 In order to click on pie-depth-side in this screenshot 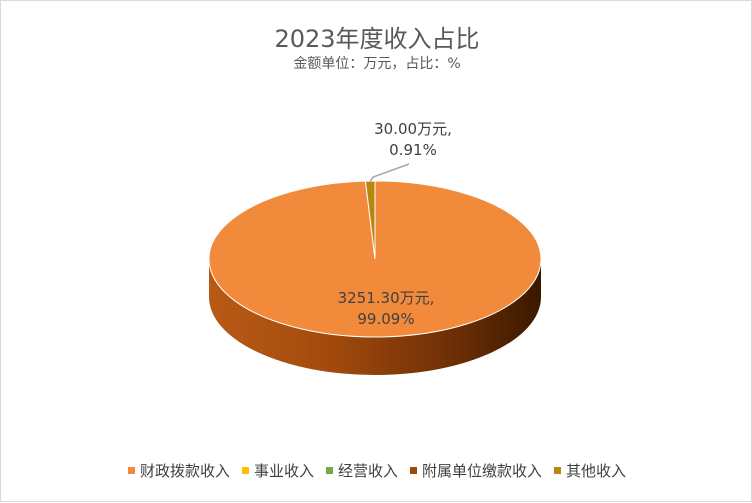, I will do `click(375, 317)`.